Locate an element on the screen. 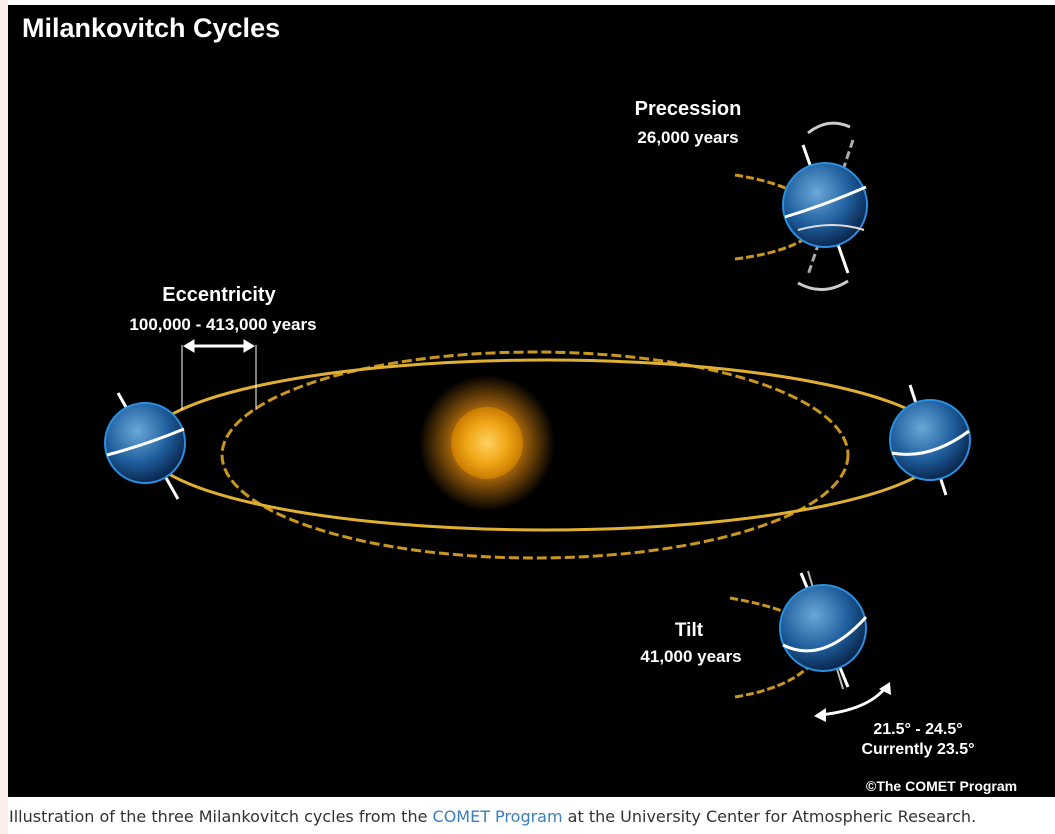  side-strip is located at coordinates (4, 417).